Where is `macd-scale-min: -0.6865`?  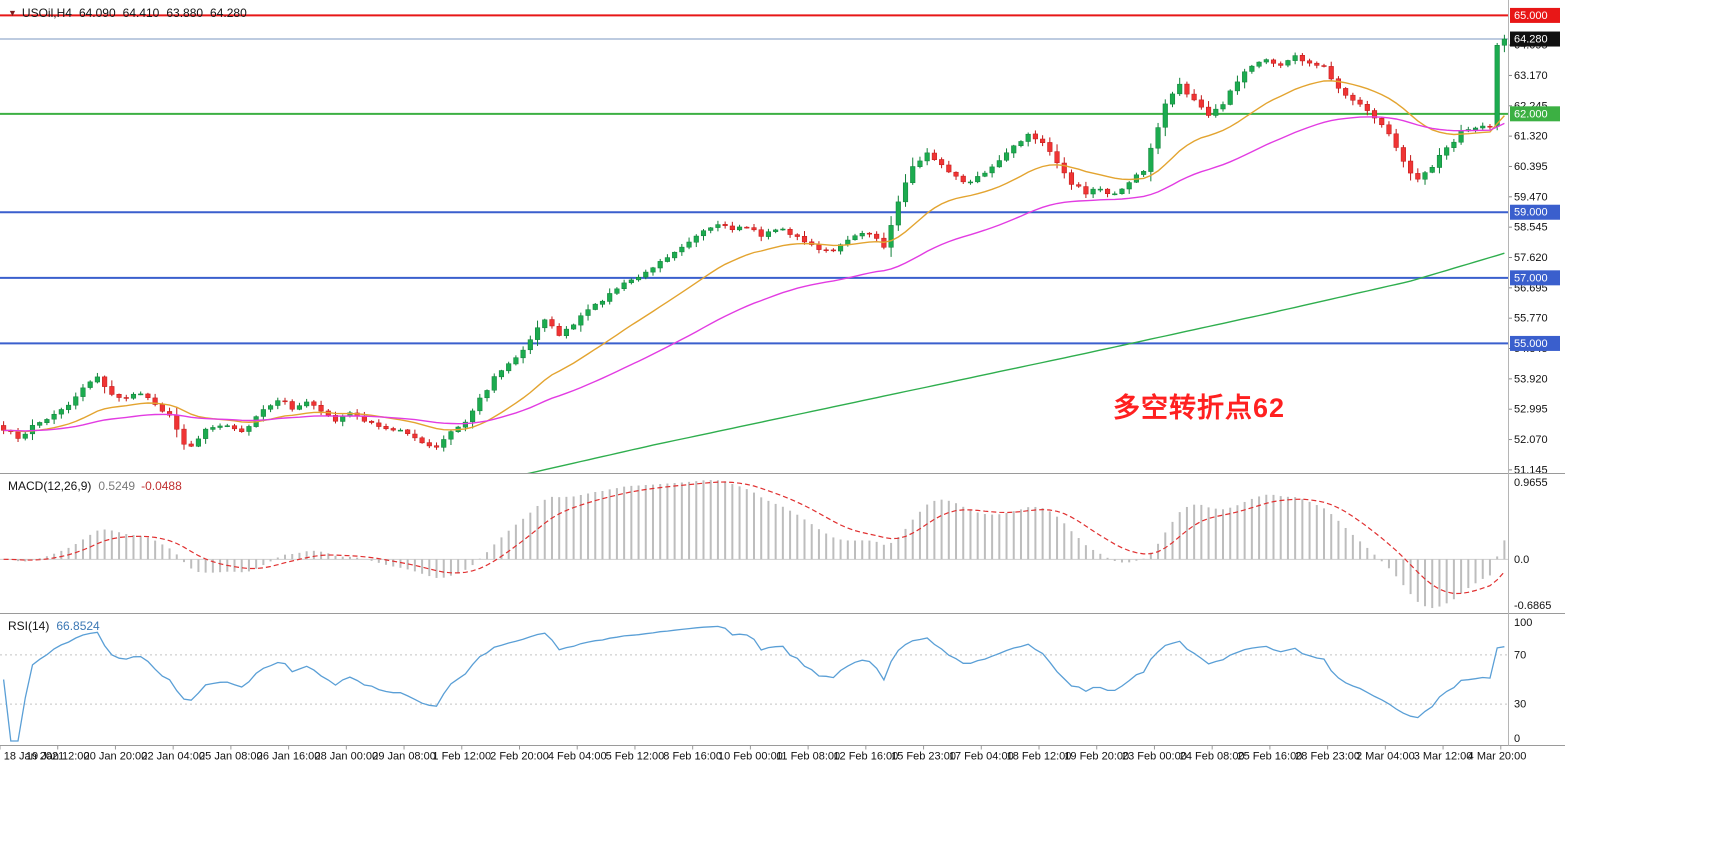 macd-scale-min: -0.6865 is located at coordinates (1532, 606).